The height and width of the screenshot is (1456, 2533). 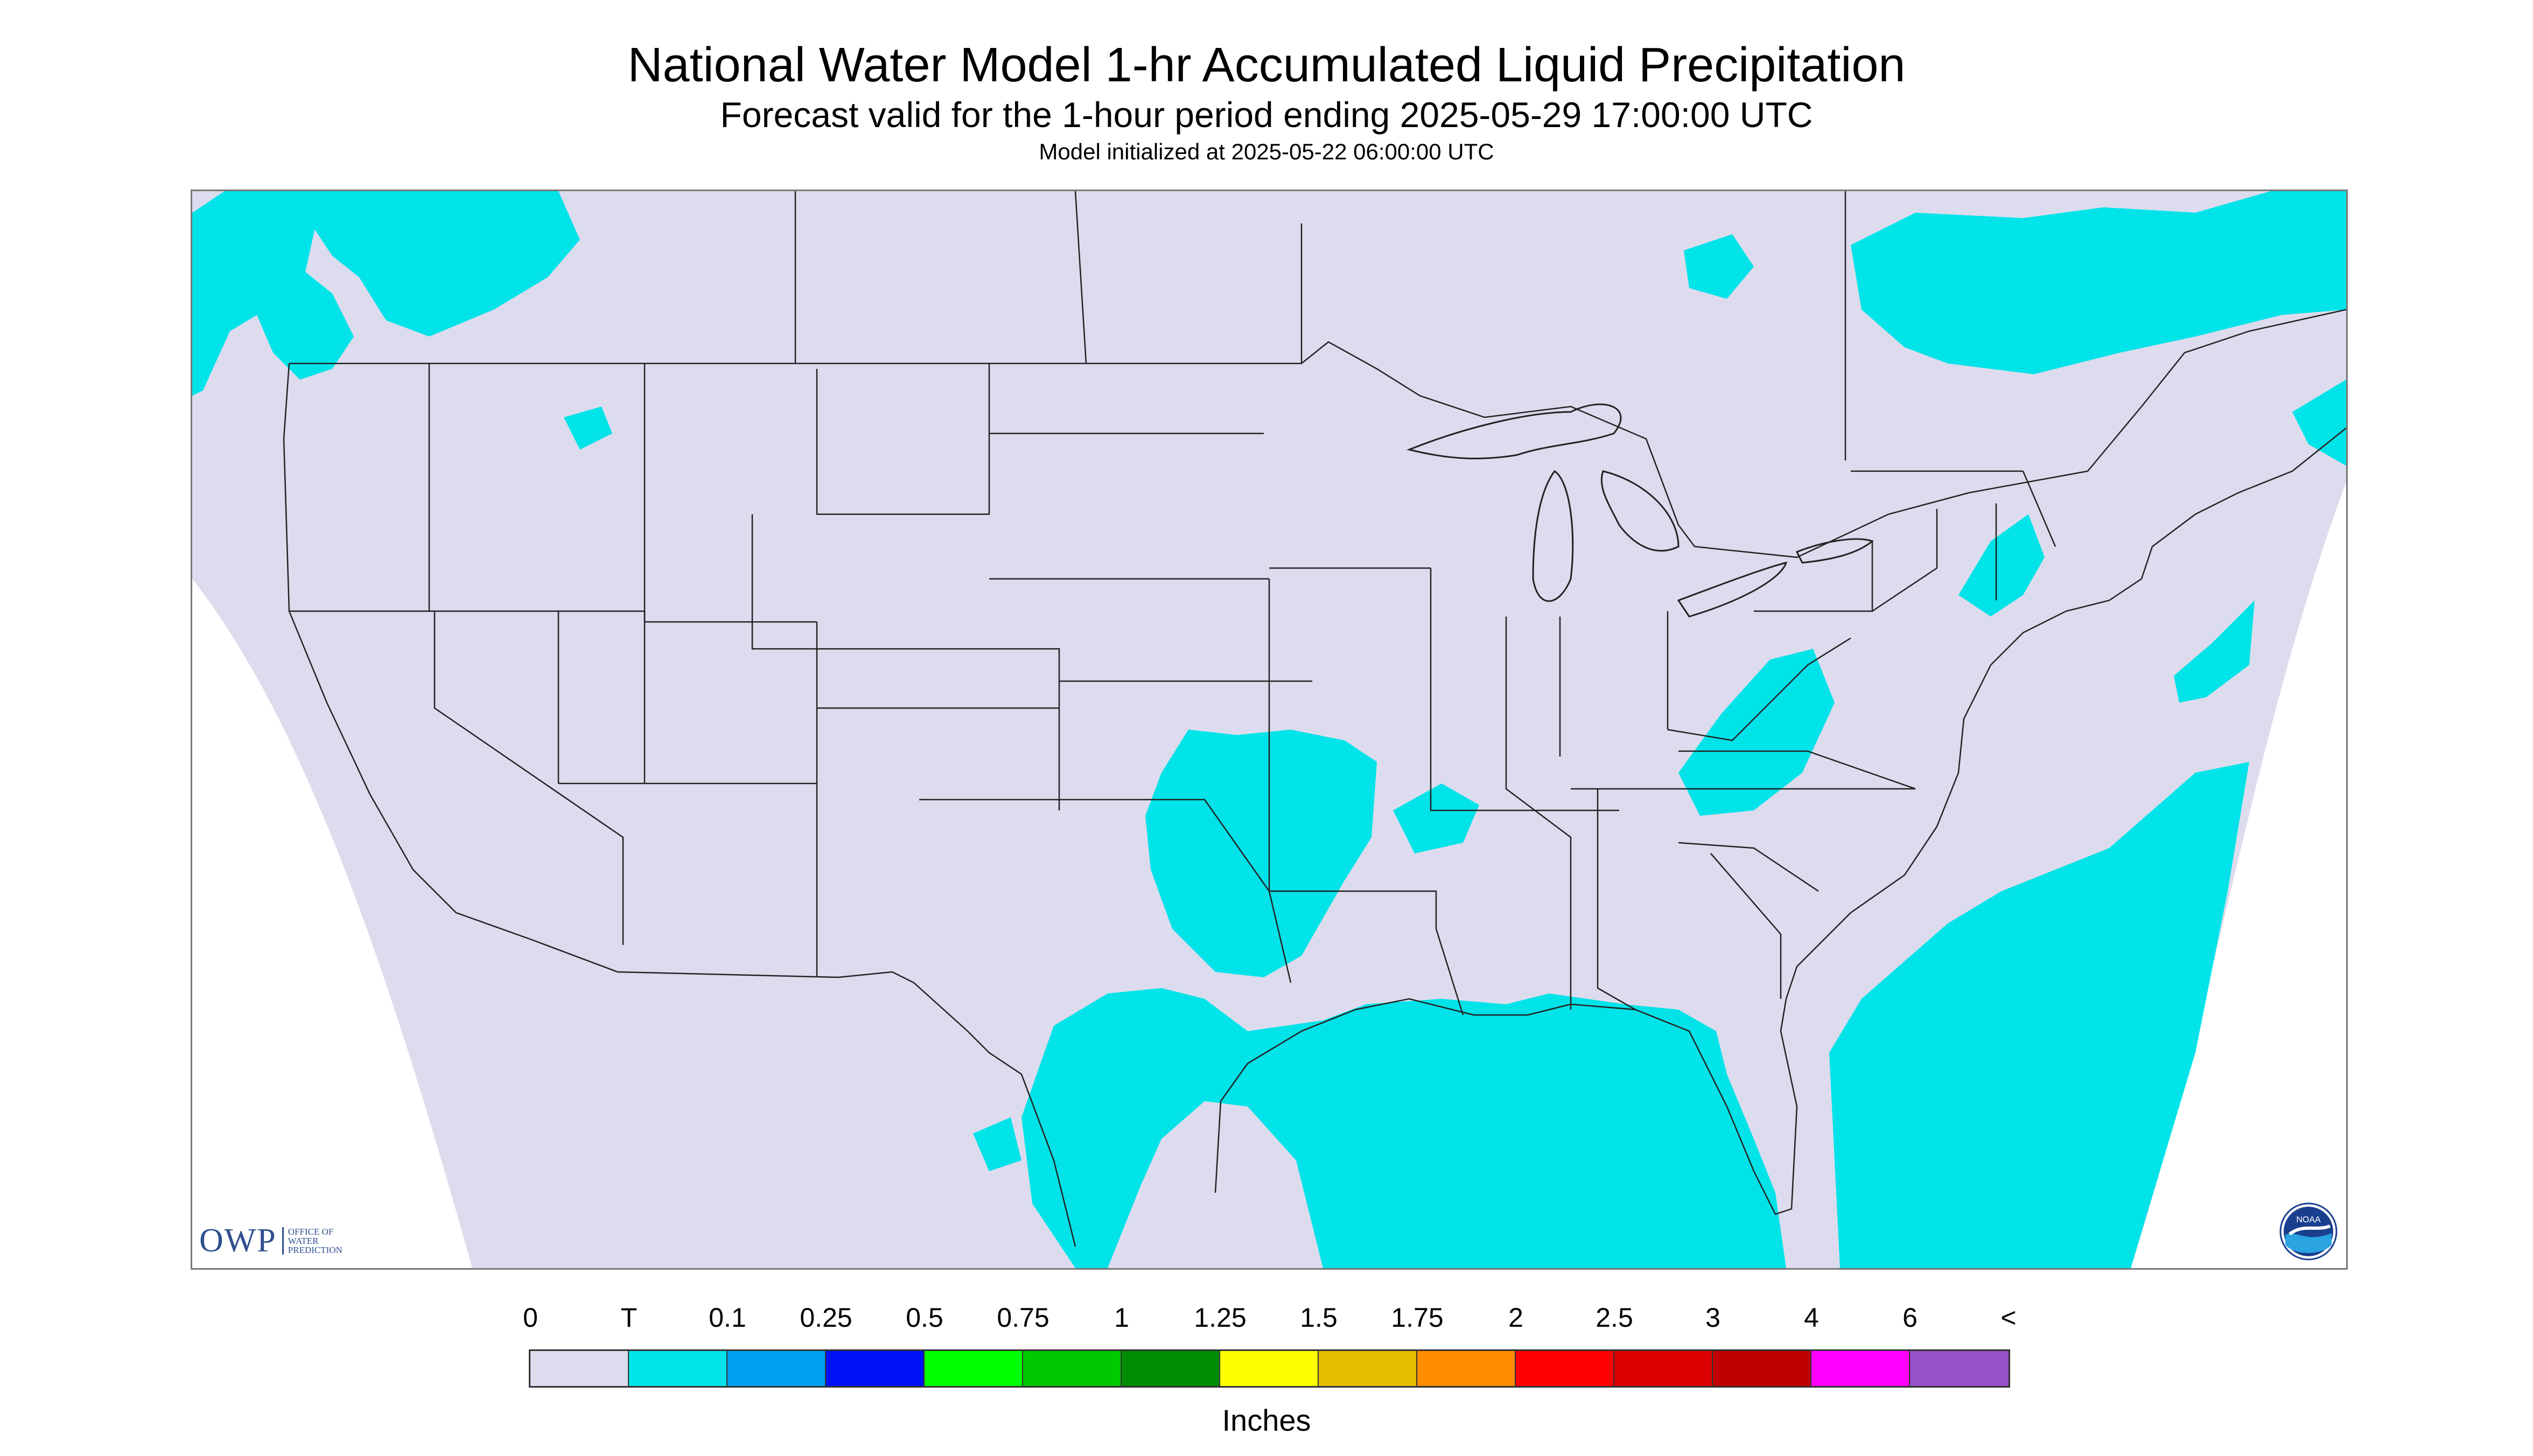 I want to click on legend-label: <, so click(x=2008, y=1318).